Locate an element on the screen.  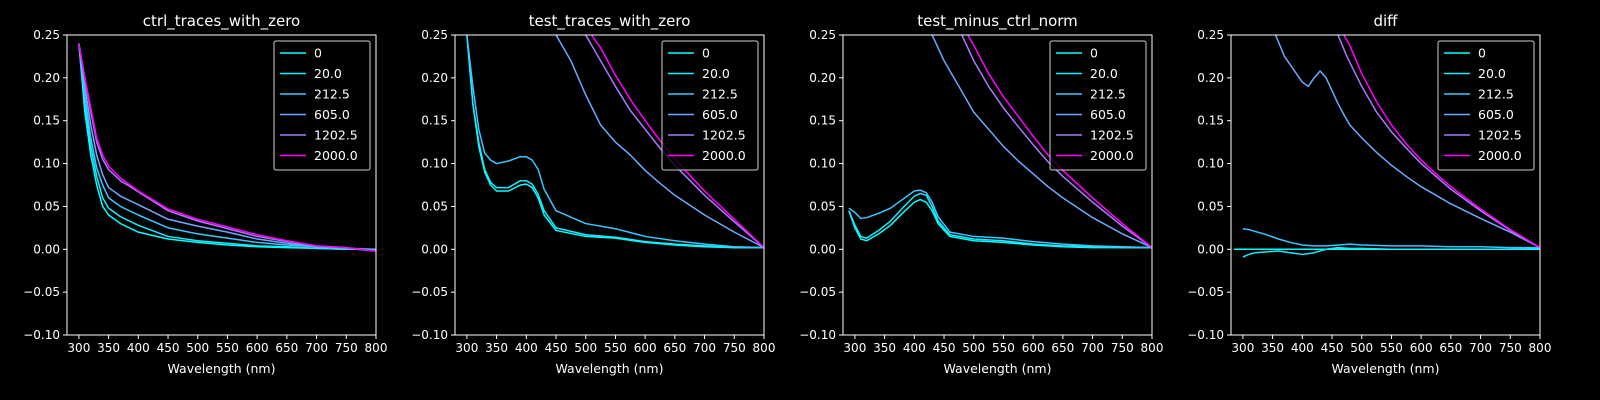
chart-title: diff is located at coordinates (1385, 21).